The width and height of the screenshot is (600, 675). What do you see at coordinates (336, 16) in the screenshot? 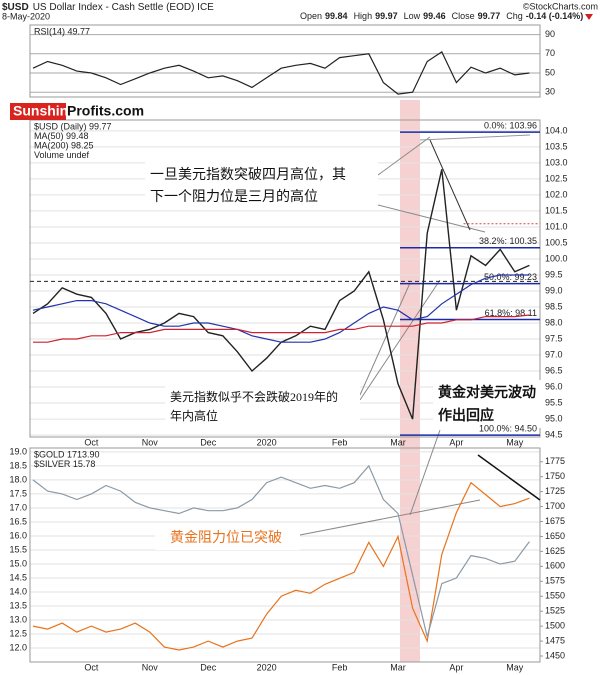
I see `quote-value: 99.84` at bounding box center [336, 16].